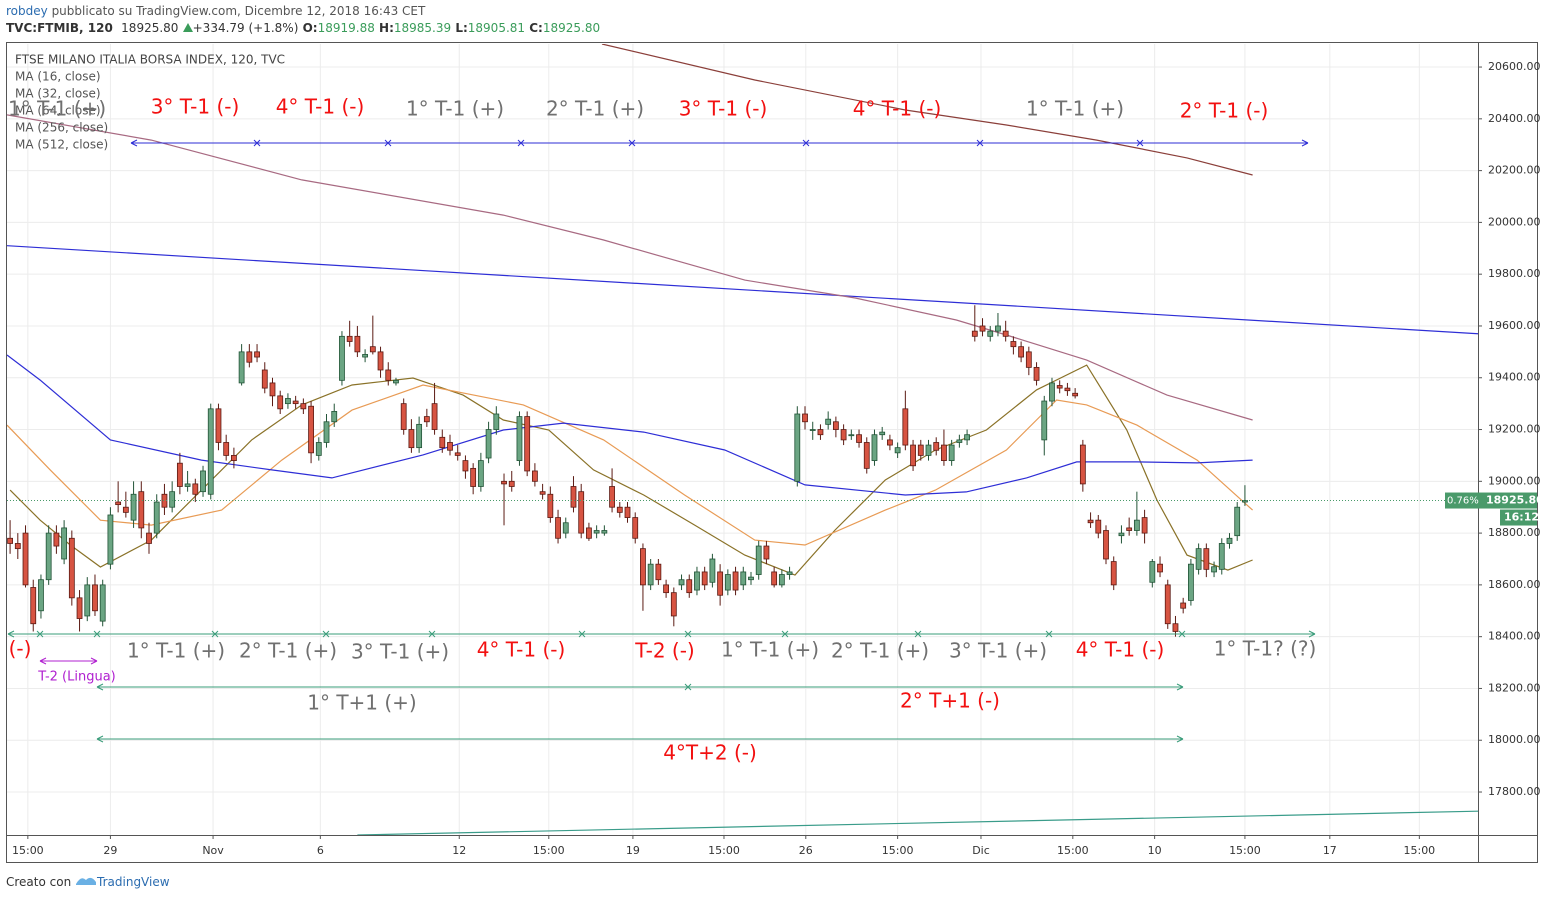 This screenshot has height=899, width=1544. What do you see at coordinates (213, 850) in the screenshot?
I see `x-tick-label: Nov` at bounding box center [213, 850].